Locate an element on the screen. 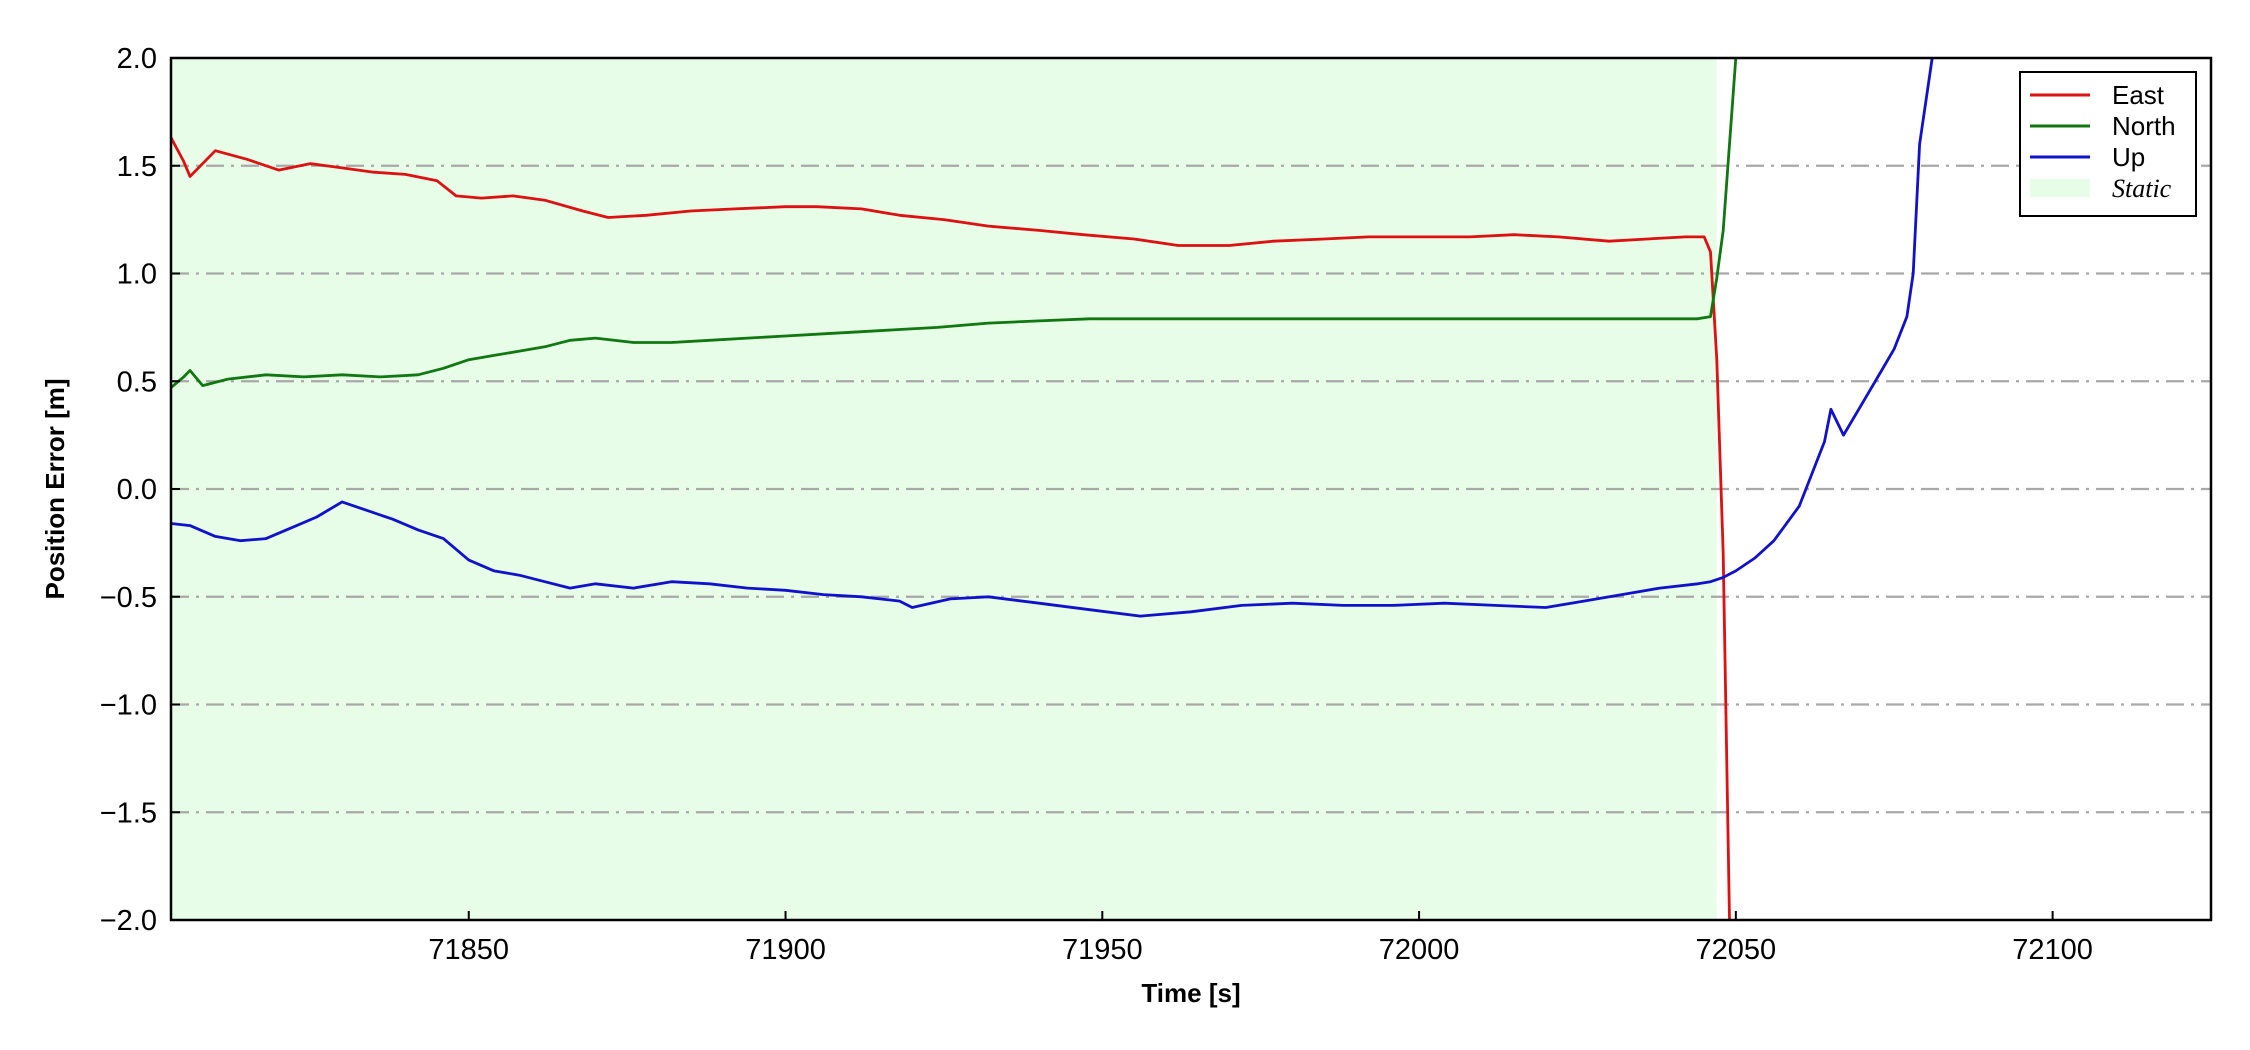  x-tick-label: 71850 is located at coordinates (468, 950).